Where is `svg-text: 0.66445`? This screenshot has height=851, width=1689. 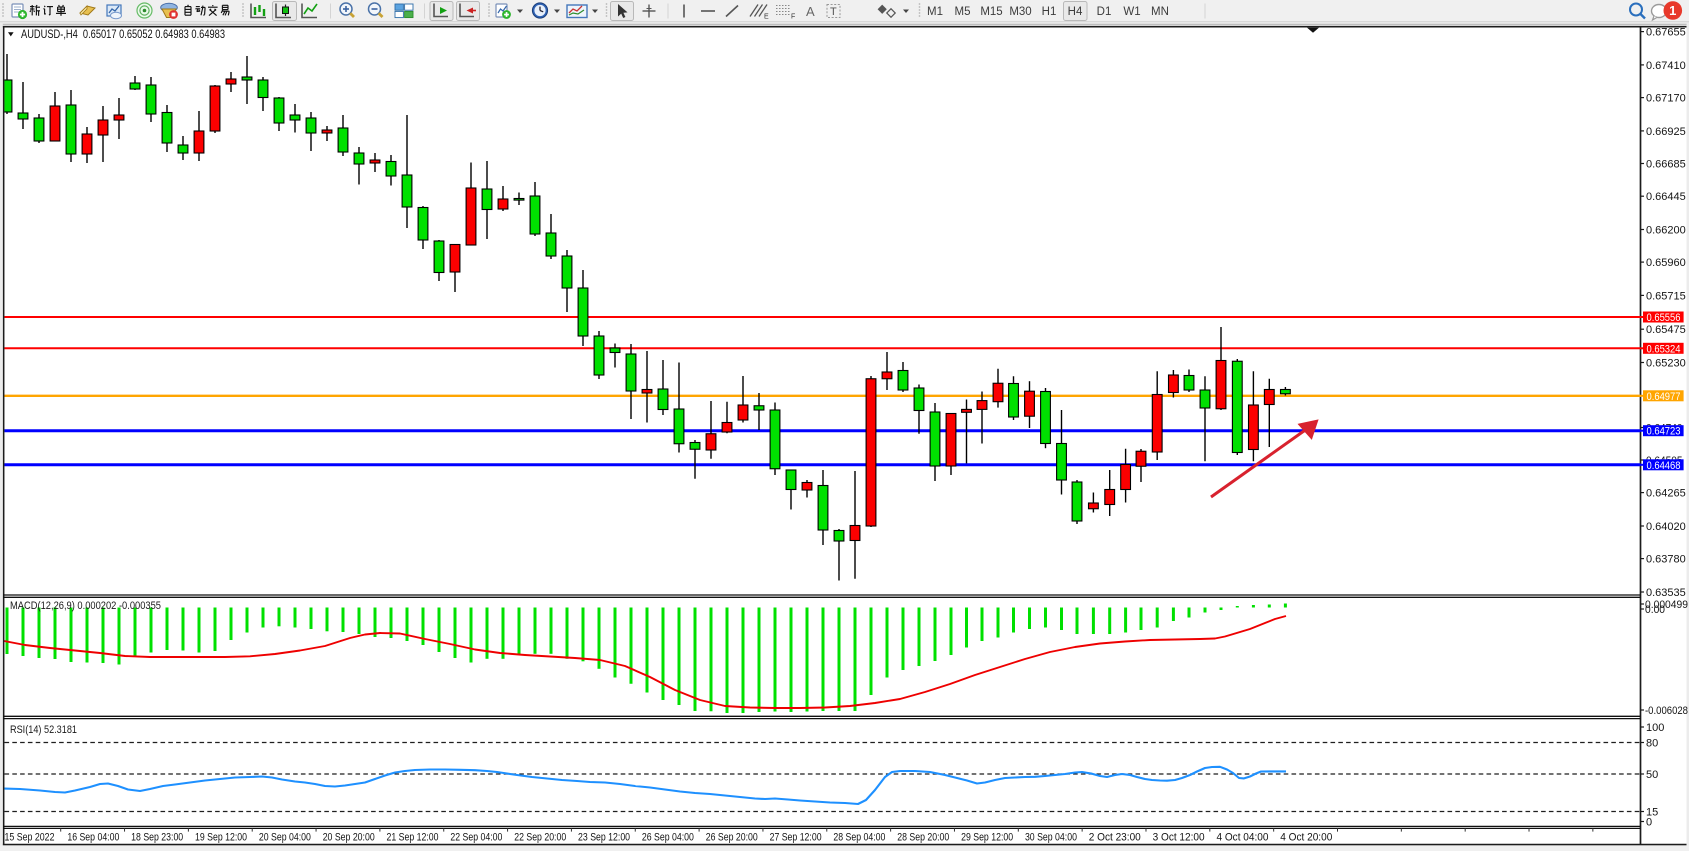 svg-text: 0.66445 is located at coordinates (1666, 197).